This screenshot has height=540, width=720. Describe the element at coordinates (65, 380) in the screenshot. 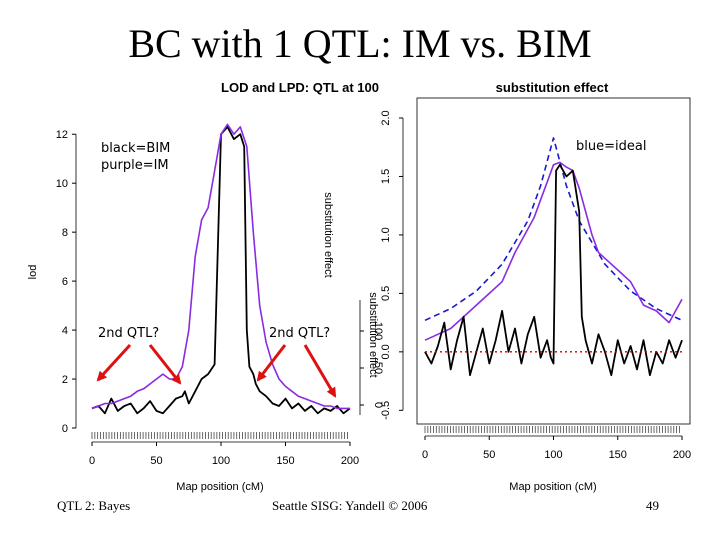

I see `y-tick-label: 2` at that location.